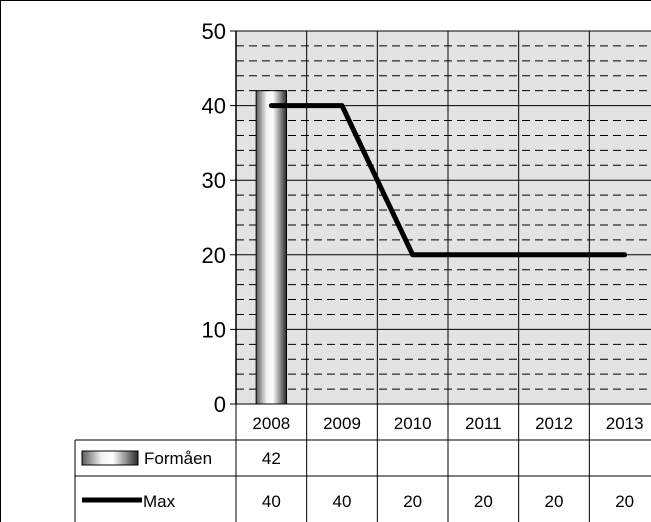  I want to click on y-tick-label: 20, so click(214, 255).